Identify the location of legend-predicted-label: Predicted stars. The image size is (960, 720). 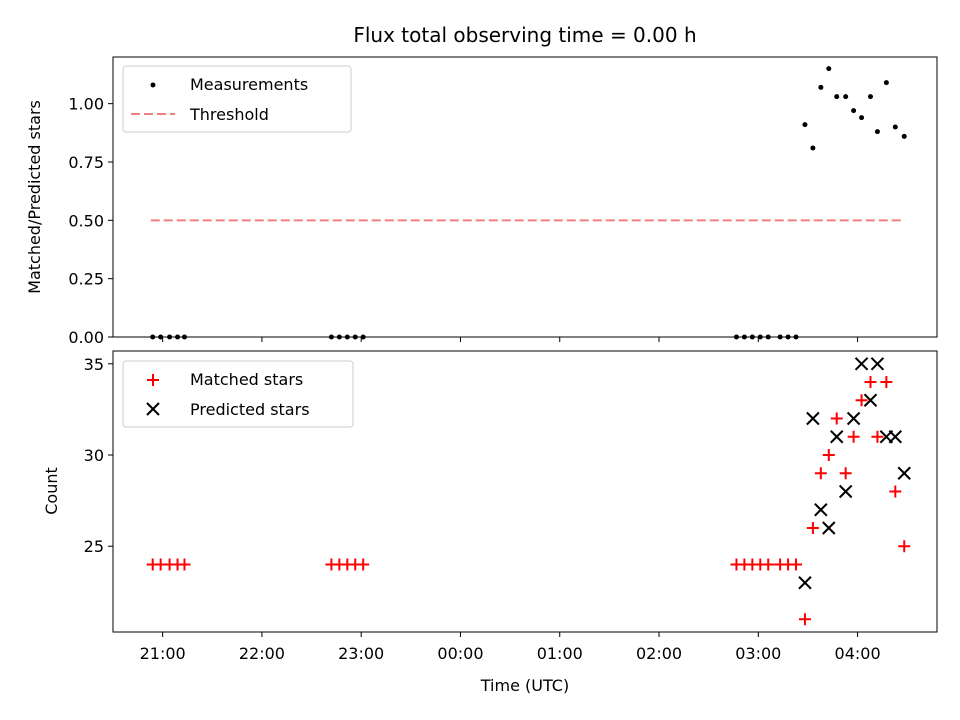
(250, 409).